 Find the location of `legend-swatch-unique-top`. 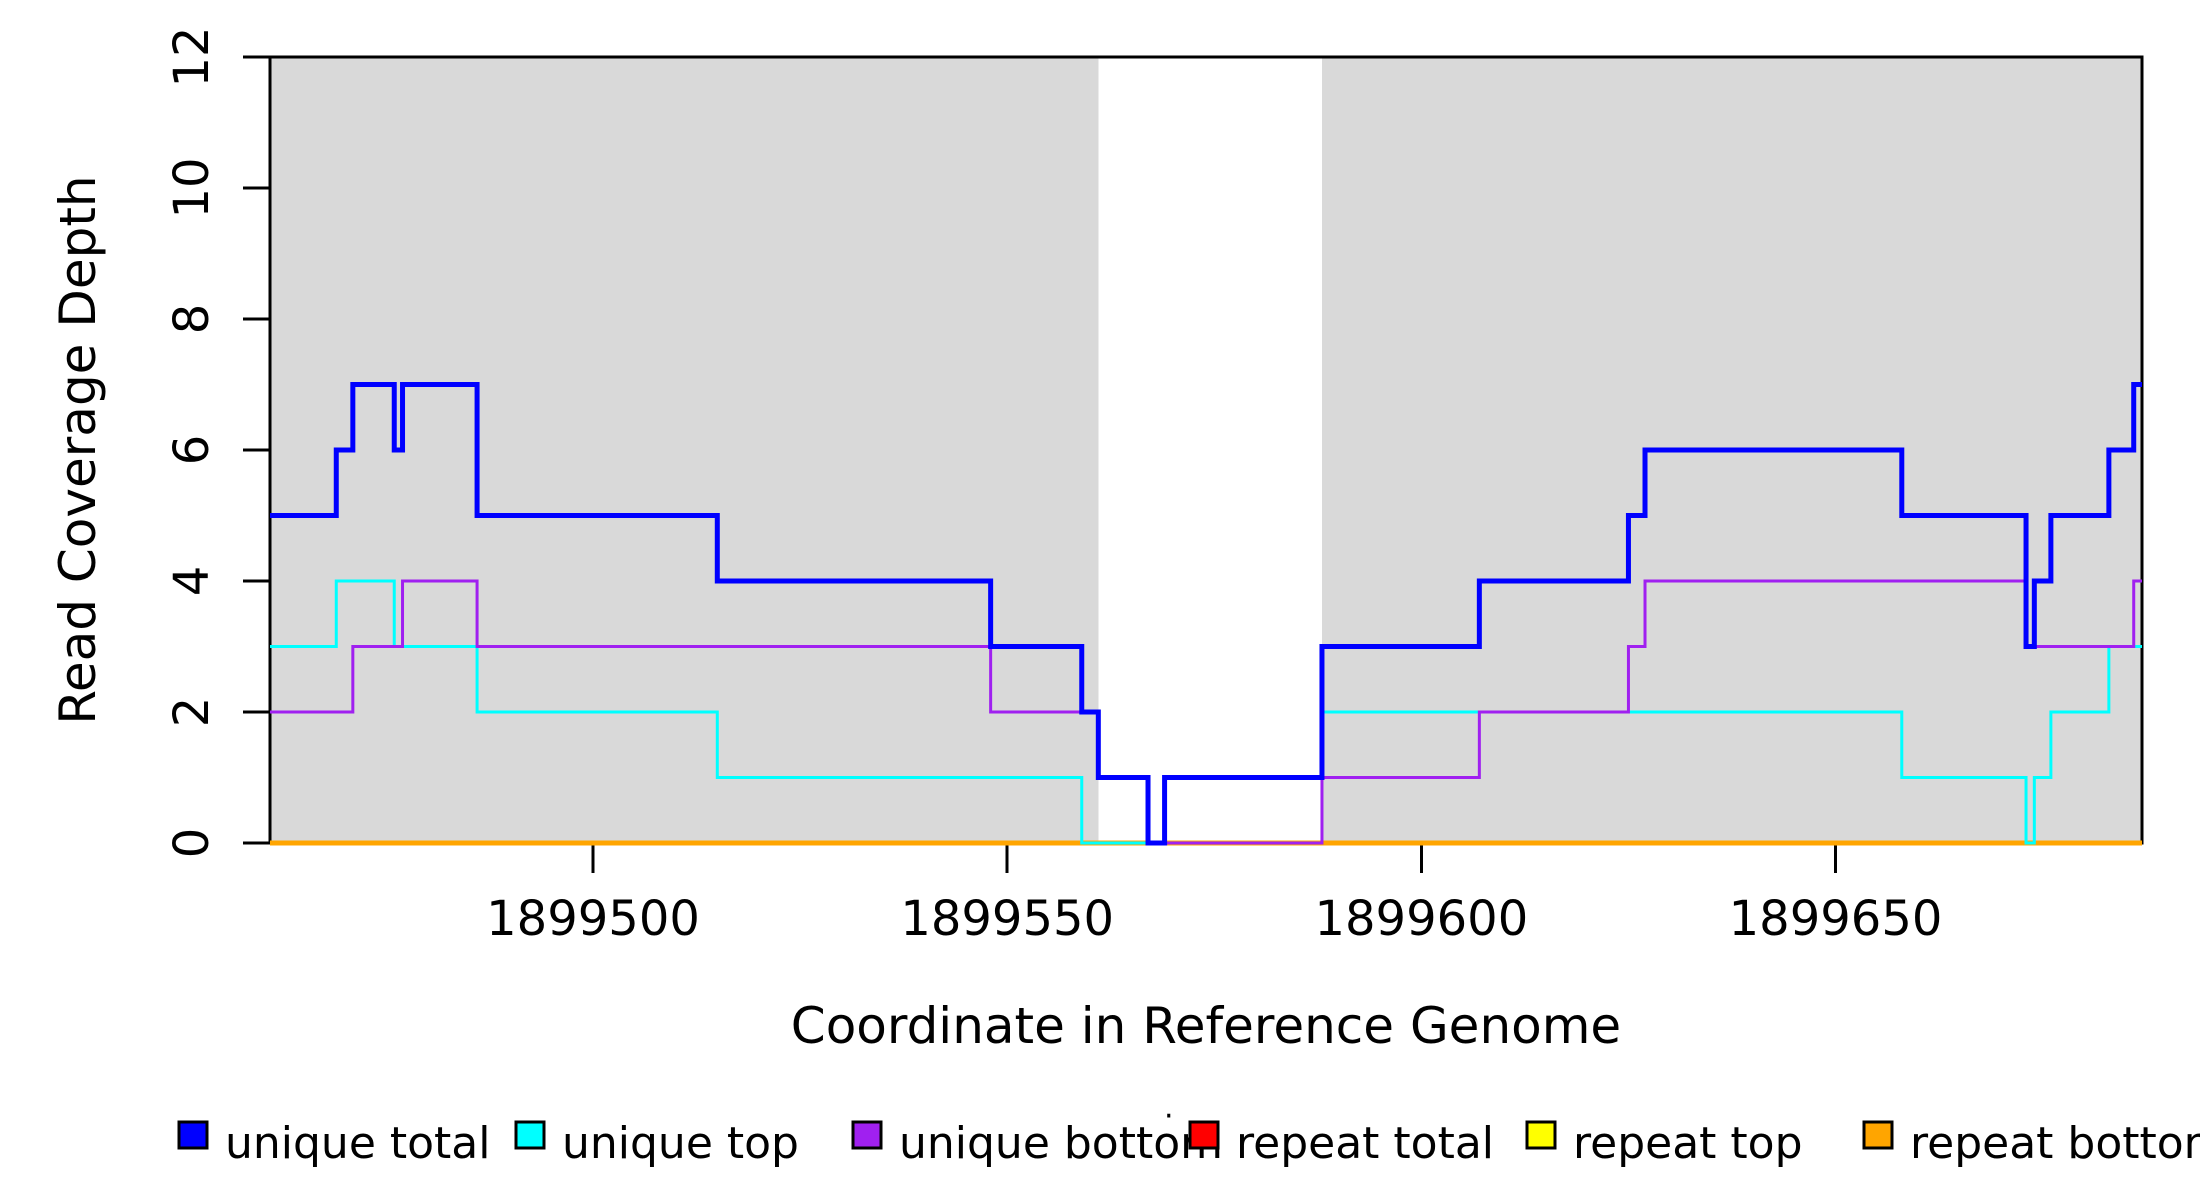

legend-swatch-unique-top is located at coordinates (530, 1135).